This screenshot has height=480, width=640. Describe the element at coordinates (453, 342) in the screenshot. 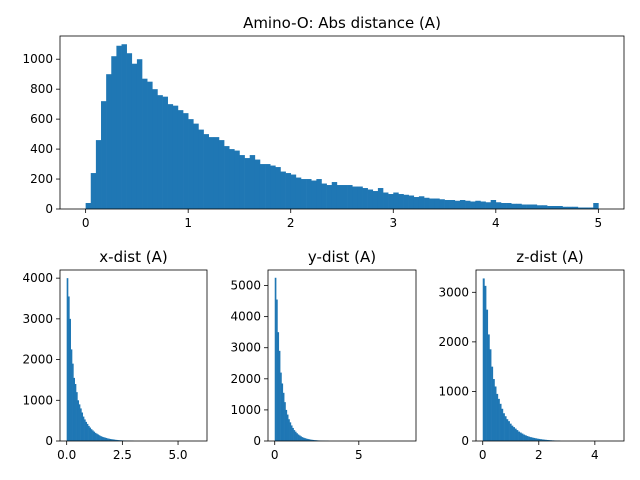

I see `y-tick-label: 2000` at that location.